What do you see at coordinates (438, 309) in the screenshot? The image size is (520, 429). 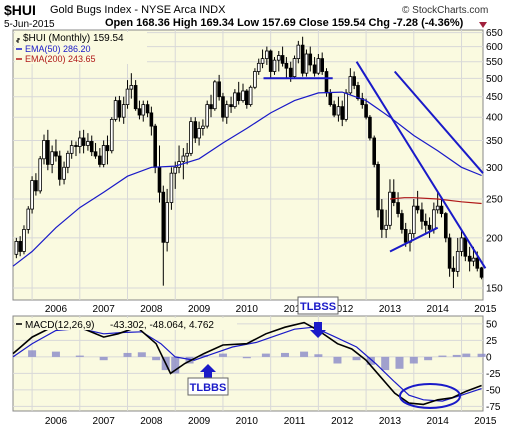 I see `x-tick-label: 2014` at bounding box center [438, 309].